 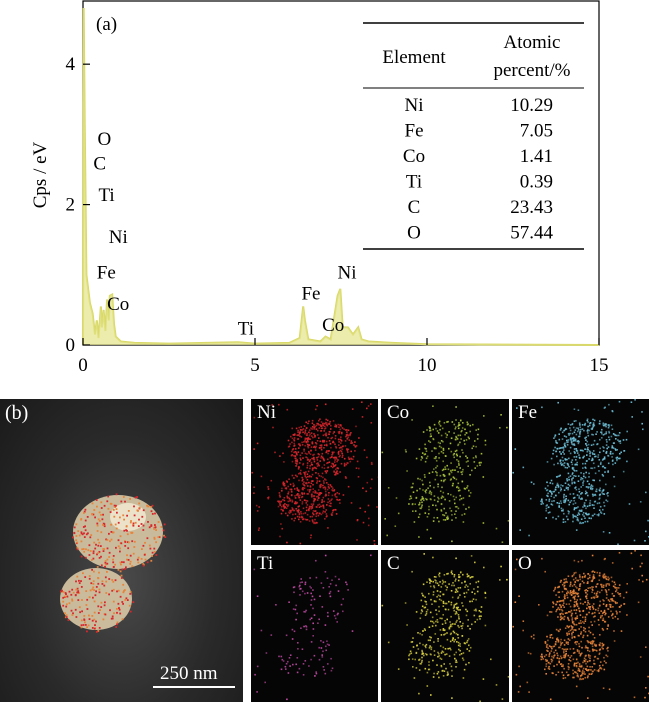 I want to click on table-cell-element: Fe, so click(x=414, y=131).